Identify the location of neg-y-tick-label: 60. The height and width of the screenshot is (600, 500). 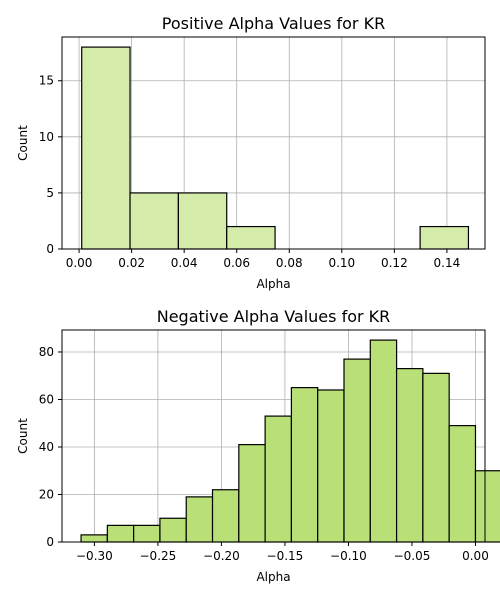
(46, 399).